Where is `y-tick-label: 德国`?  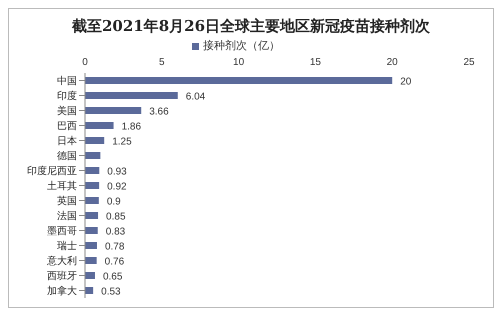 y-tick-label: 德国 is located at coordinates (67, 156).